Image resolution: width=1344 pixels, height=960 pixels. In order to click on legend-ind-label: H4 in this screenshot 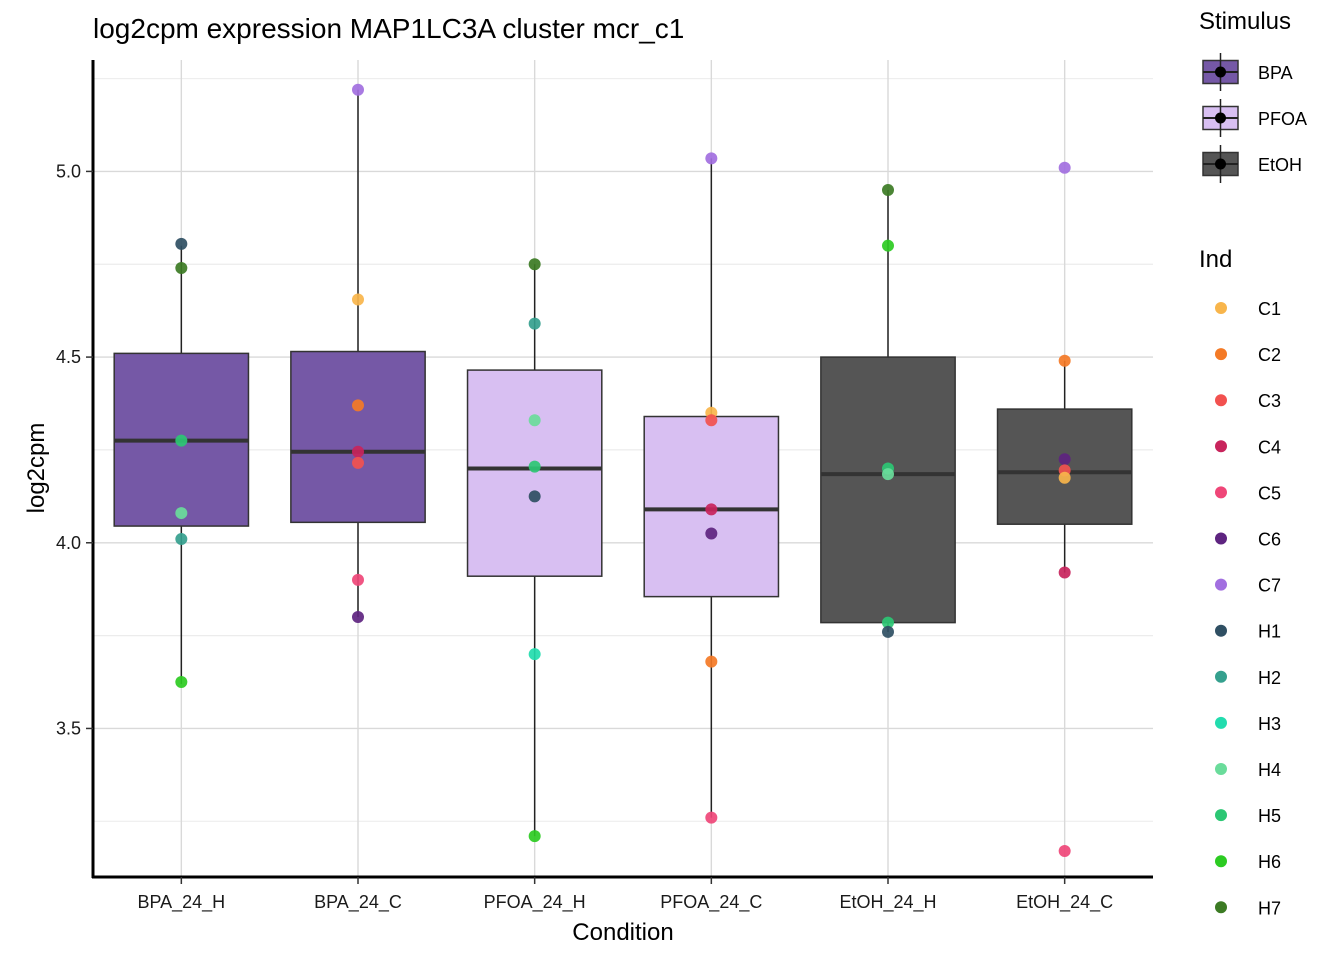, I will do `click(1269, 770)`.